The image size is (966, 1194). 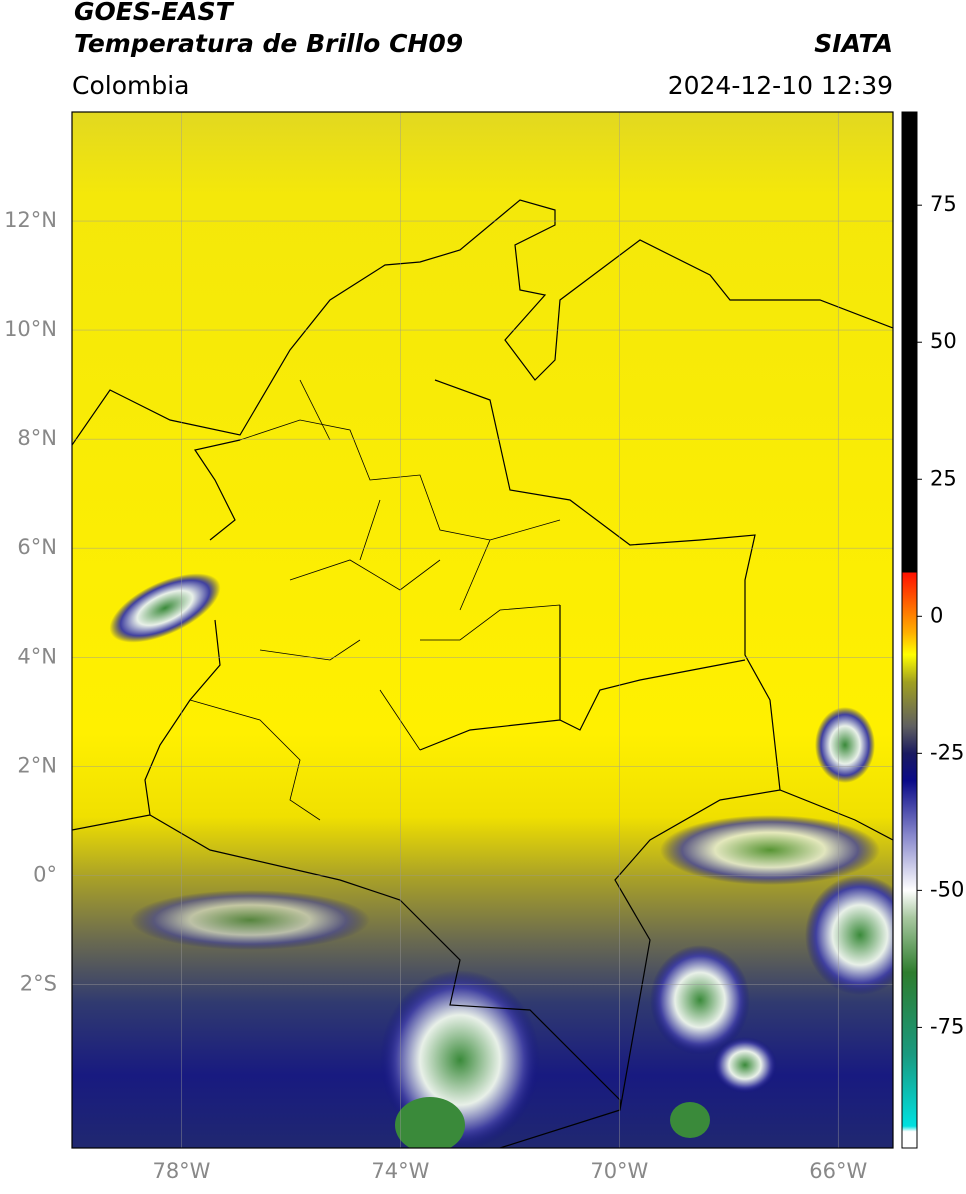 What do you see at coordinates (130, 85) in the screenshot?
I see `region: Colombia` at bounding box center [130, 85].